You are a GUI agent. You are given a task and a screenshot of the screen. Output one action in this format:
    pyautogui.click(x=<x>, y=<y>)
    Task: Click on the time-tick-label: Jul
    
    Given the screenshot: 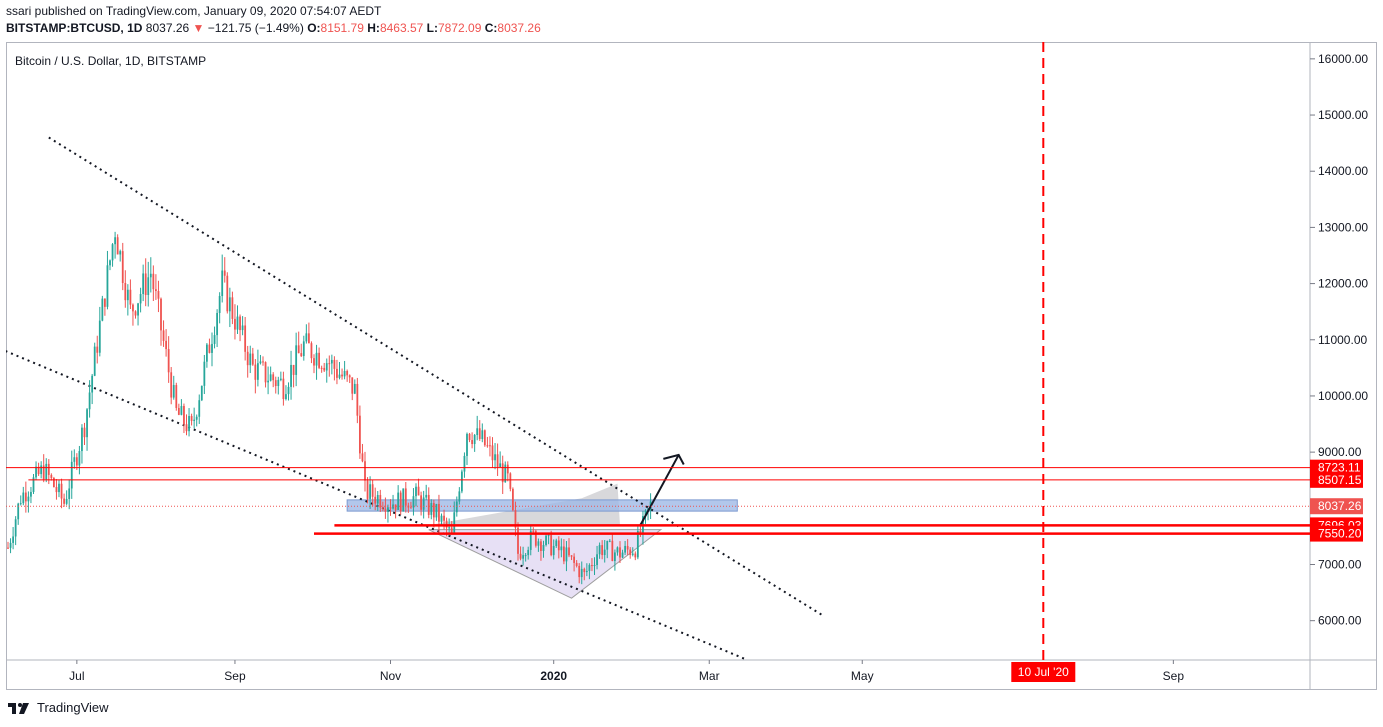 What is the action you would take?
    pyautogui.click(x=76, y=676)
    